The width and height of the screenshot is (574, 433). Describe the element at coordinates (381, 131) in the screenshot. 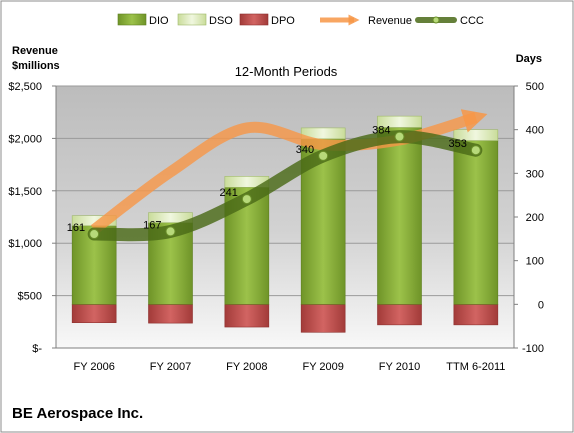

I see `ccc-data-label: 384` at that location.